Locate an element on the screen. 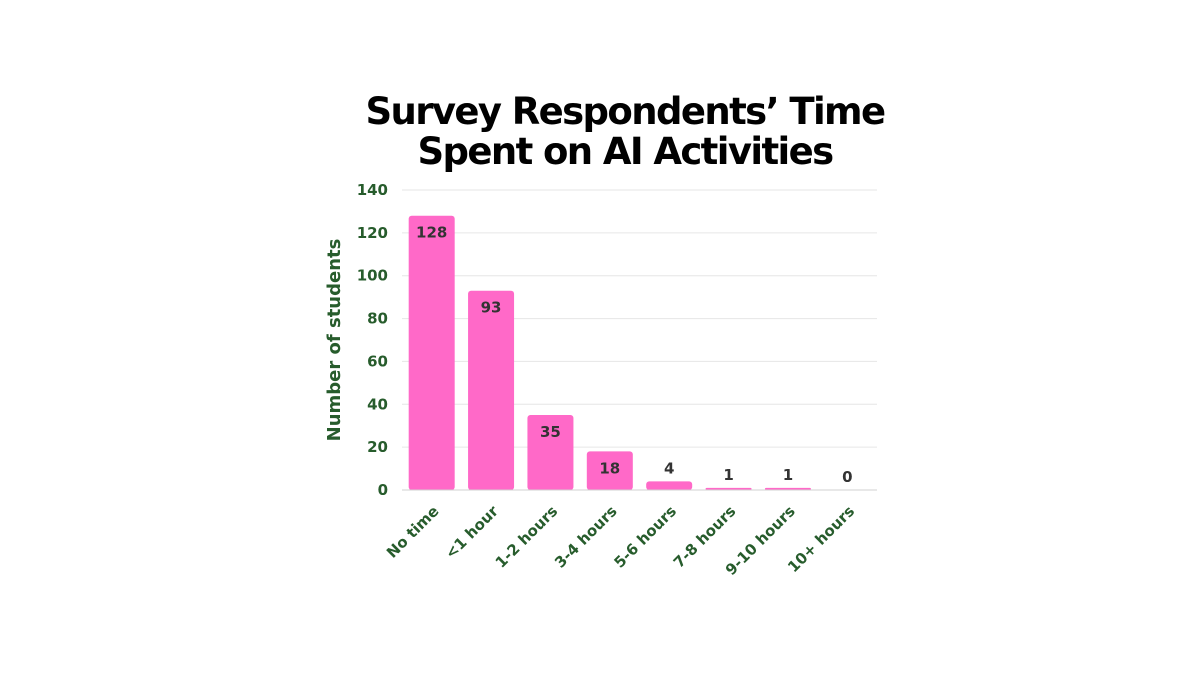 The image size is (1200, 675). data-label: 18 is located at coordinates (609, 468).